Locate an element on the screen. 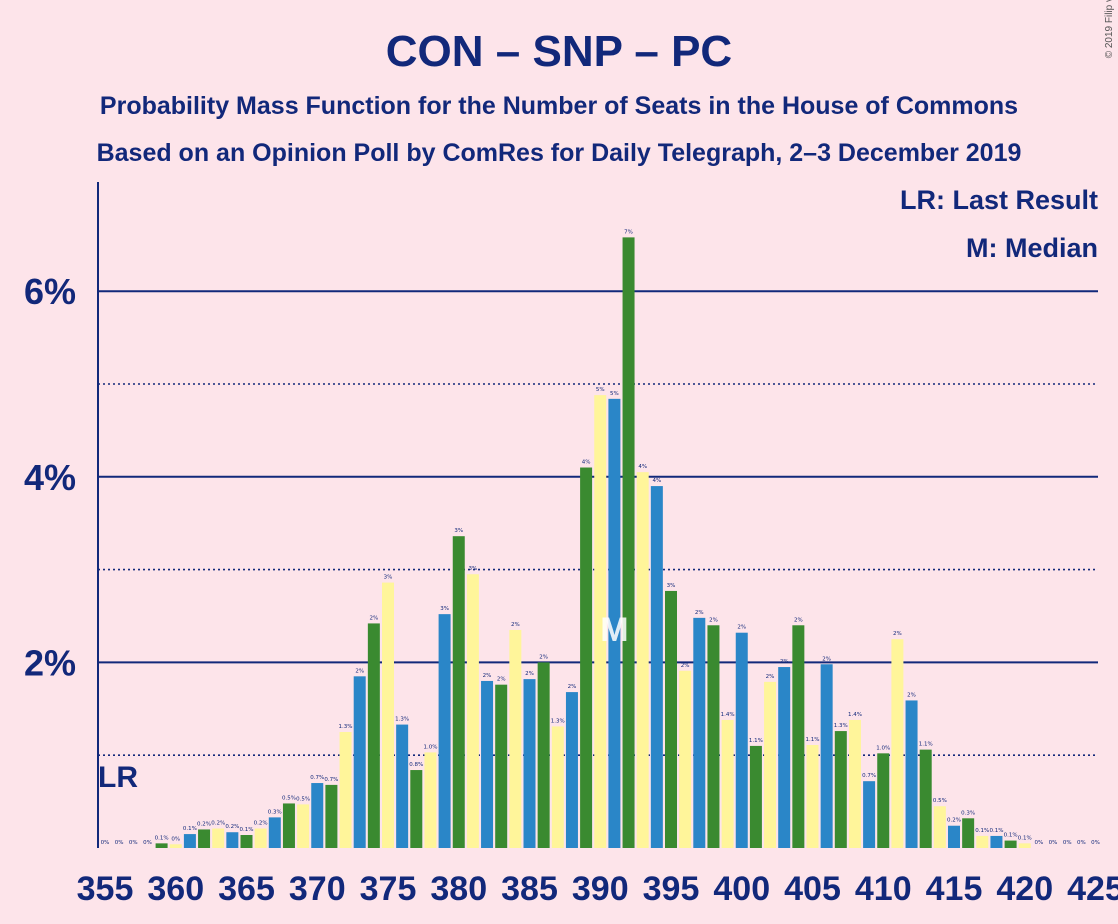 This screenshot has height=924, width=1118. x-tick-label: 410 is located at coordinates (883, 889).